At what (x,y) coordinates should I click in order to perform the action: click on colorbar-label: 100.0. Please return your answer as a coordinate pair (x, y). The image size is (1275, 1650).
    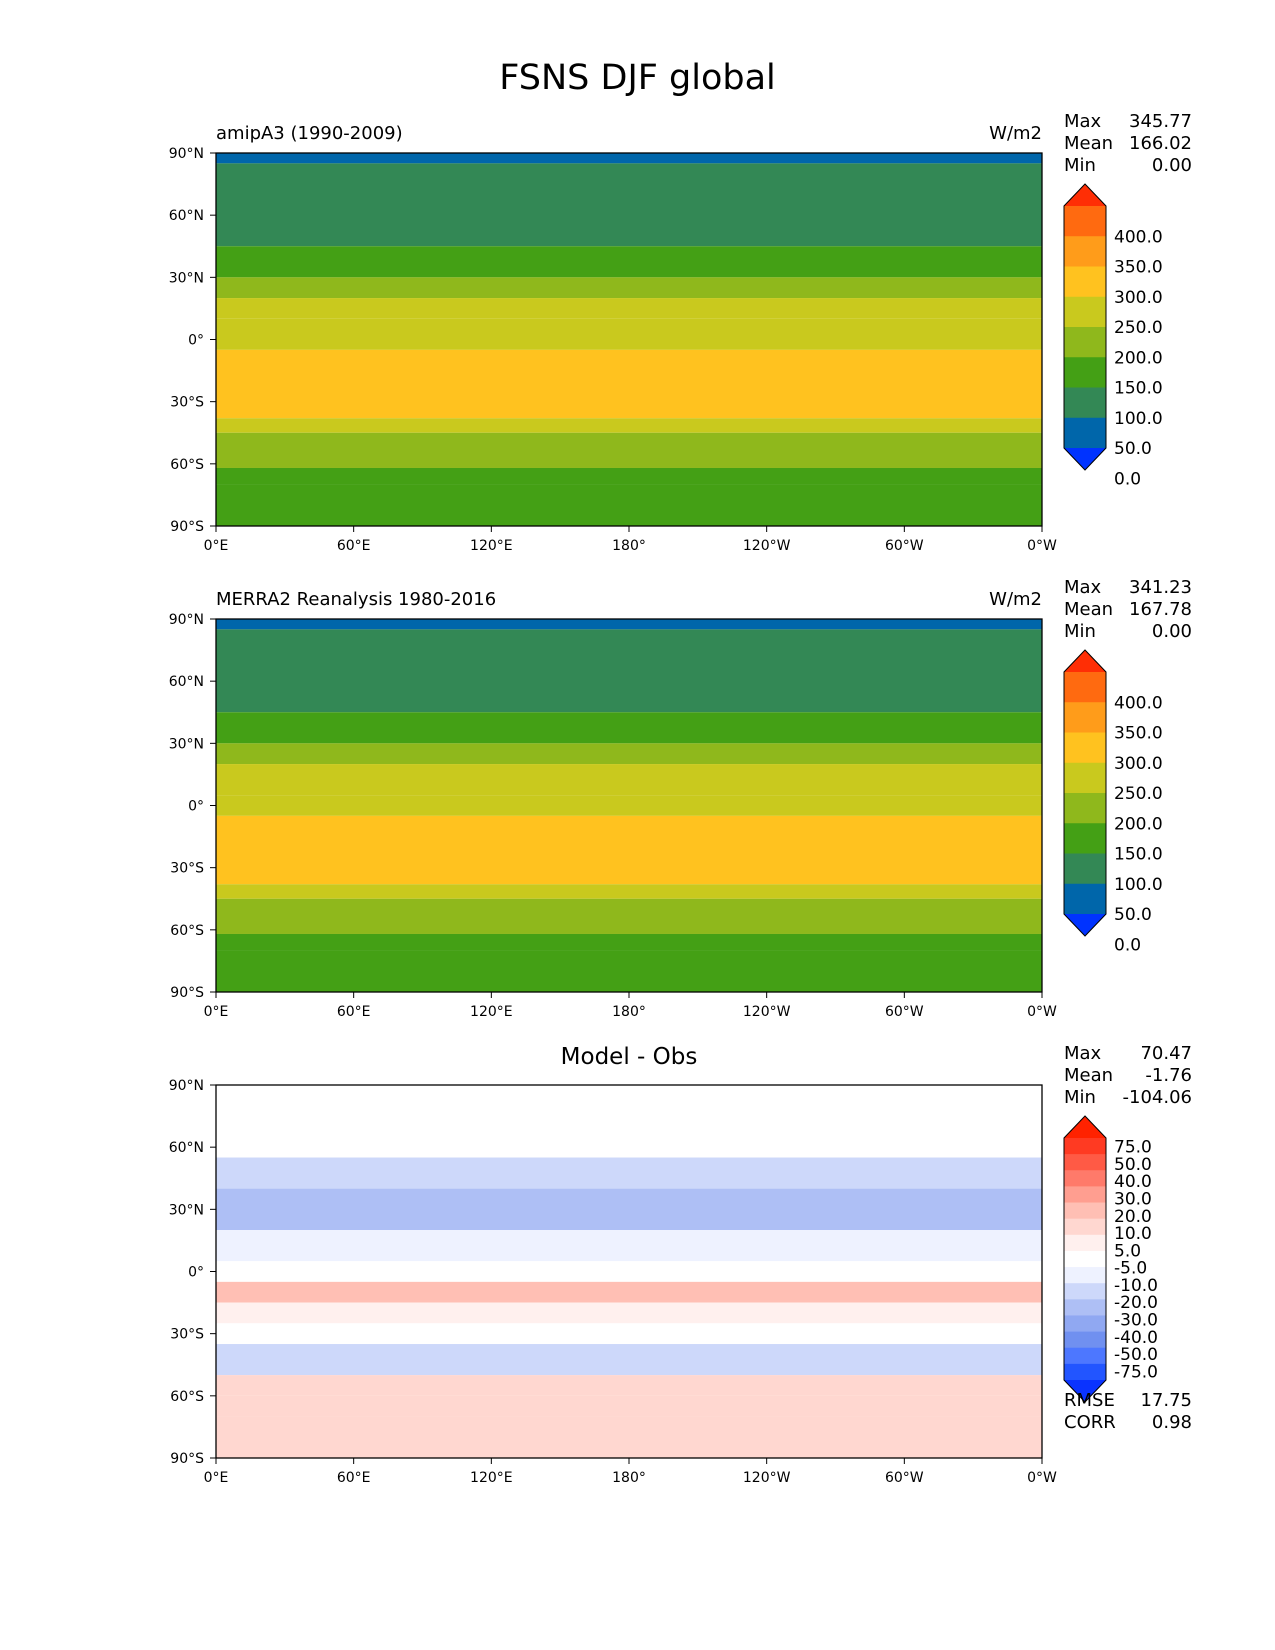
    Looking at the image, I should click on (1138, 885).